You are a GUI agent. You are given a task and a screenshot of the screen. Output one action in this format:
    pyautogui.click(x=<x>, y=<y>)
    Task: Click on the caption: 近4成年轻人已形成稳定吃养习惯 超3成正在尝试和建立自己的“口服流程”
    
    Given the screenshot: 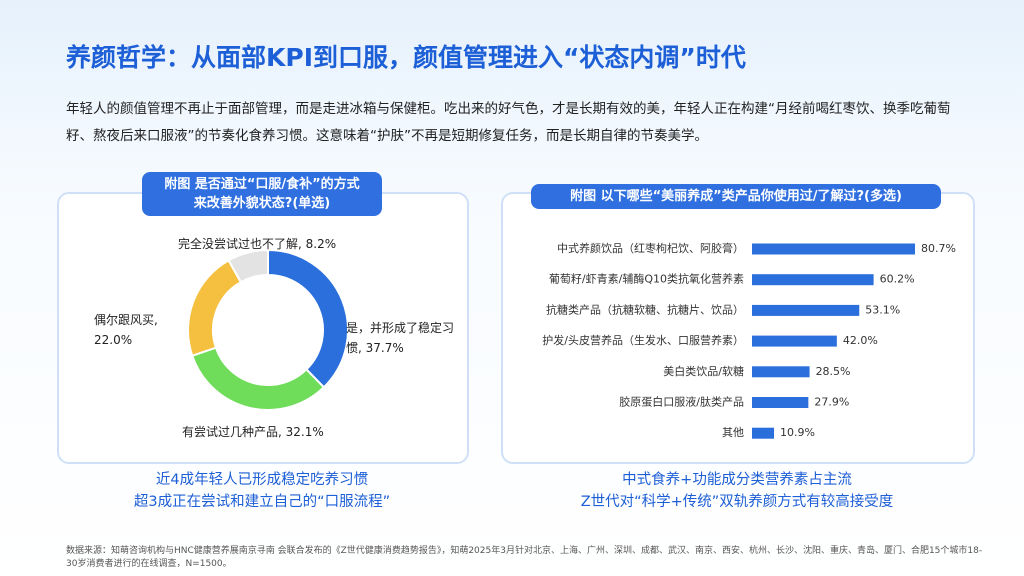 What is the action you would take?
    pyautogui.click(x=262, y=491)
    